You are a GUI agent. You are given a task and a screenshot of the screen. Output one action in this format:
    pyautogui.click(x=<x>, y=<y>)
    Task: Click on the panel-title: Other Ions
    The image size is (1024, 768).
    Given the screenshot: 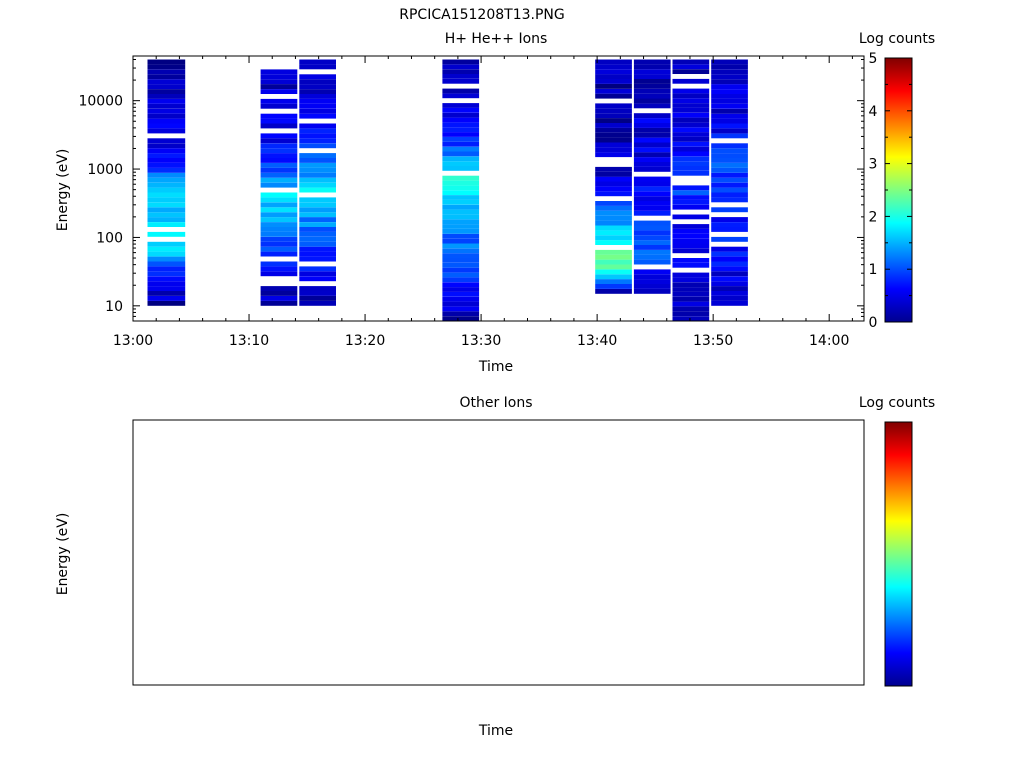 What is the action you would take?
    pyautogui.click(x=495, y=403)
    